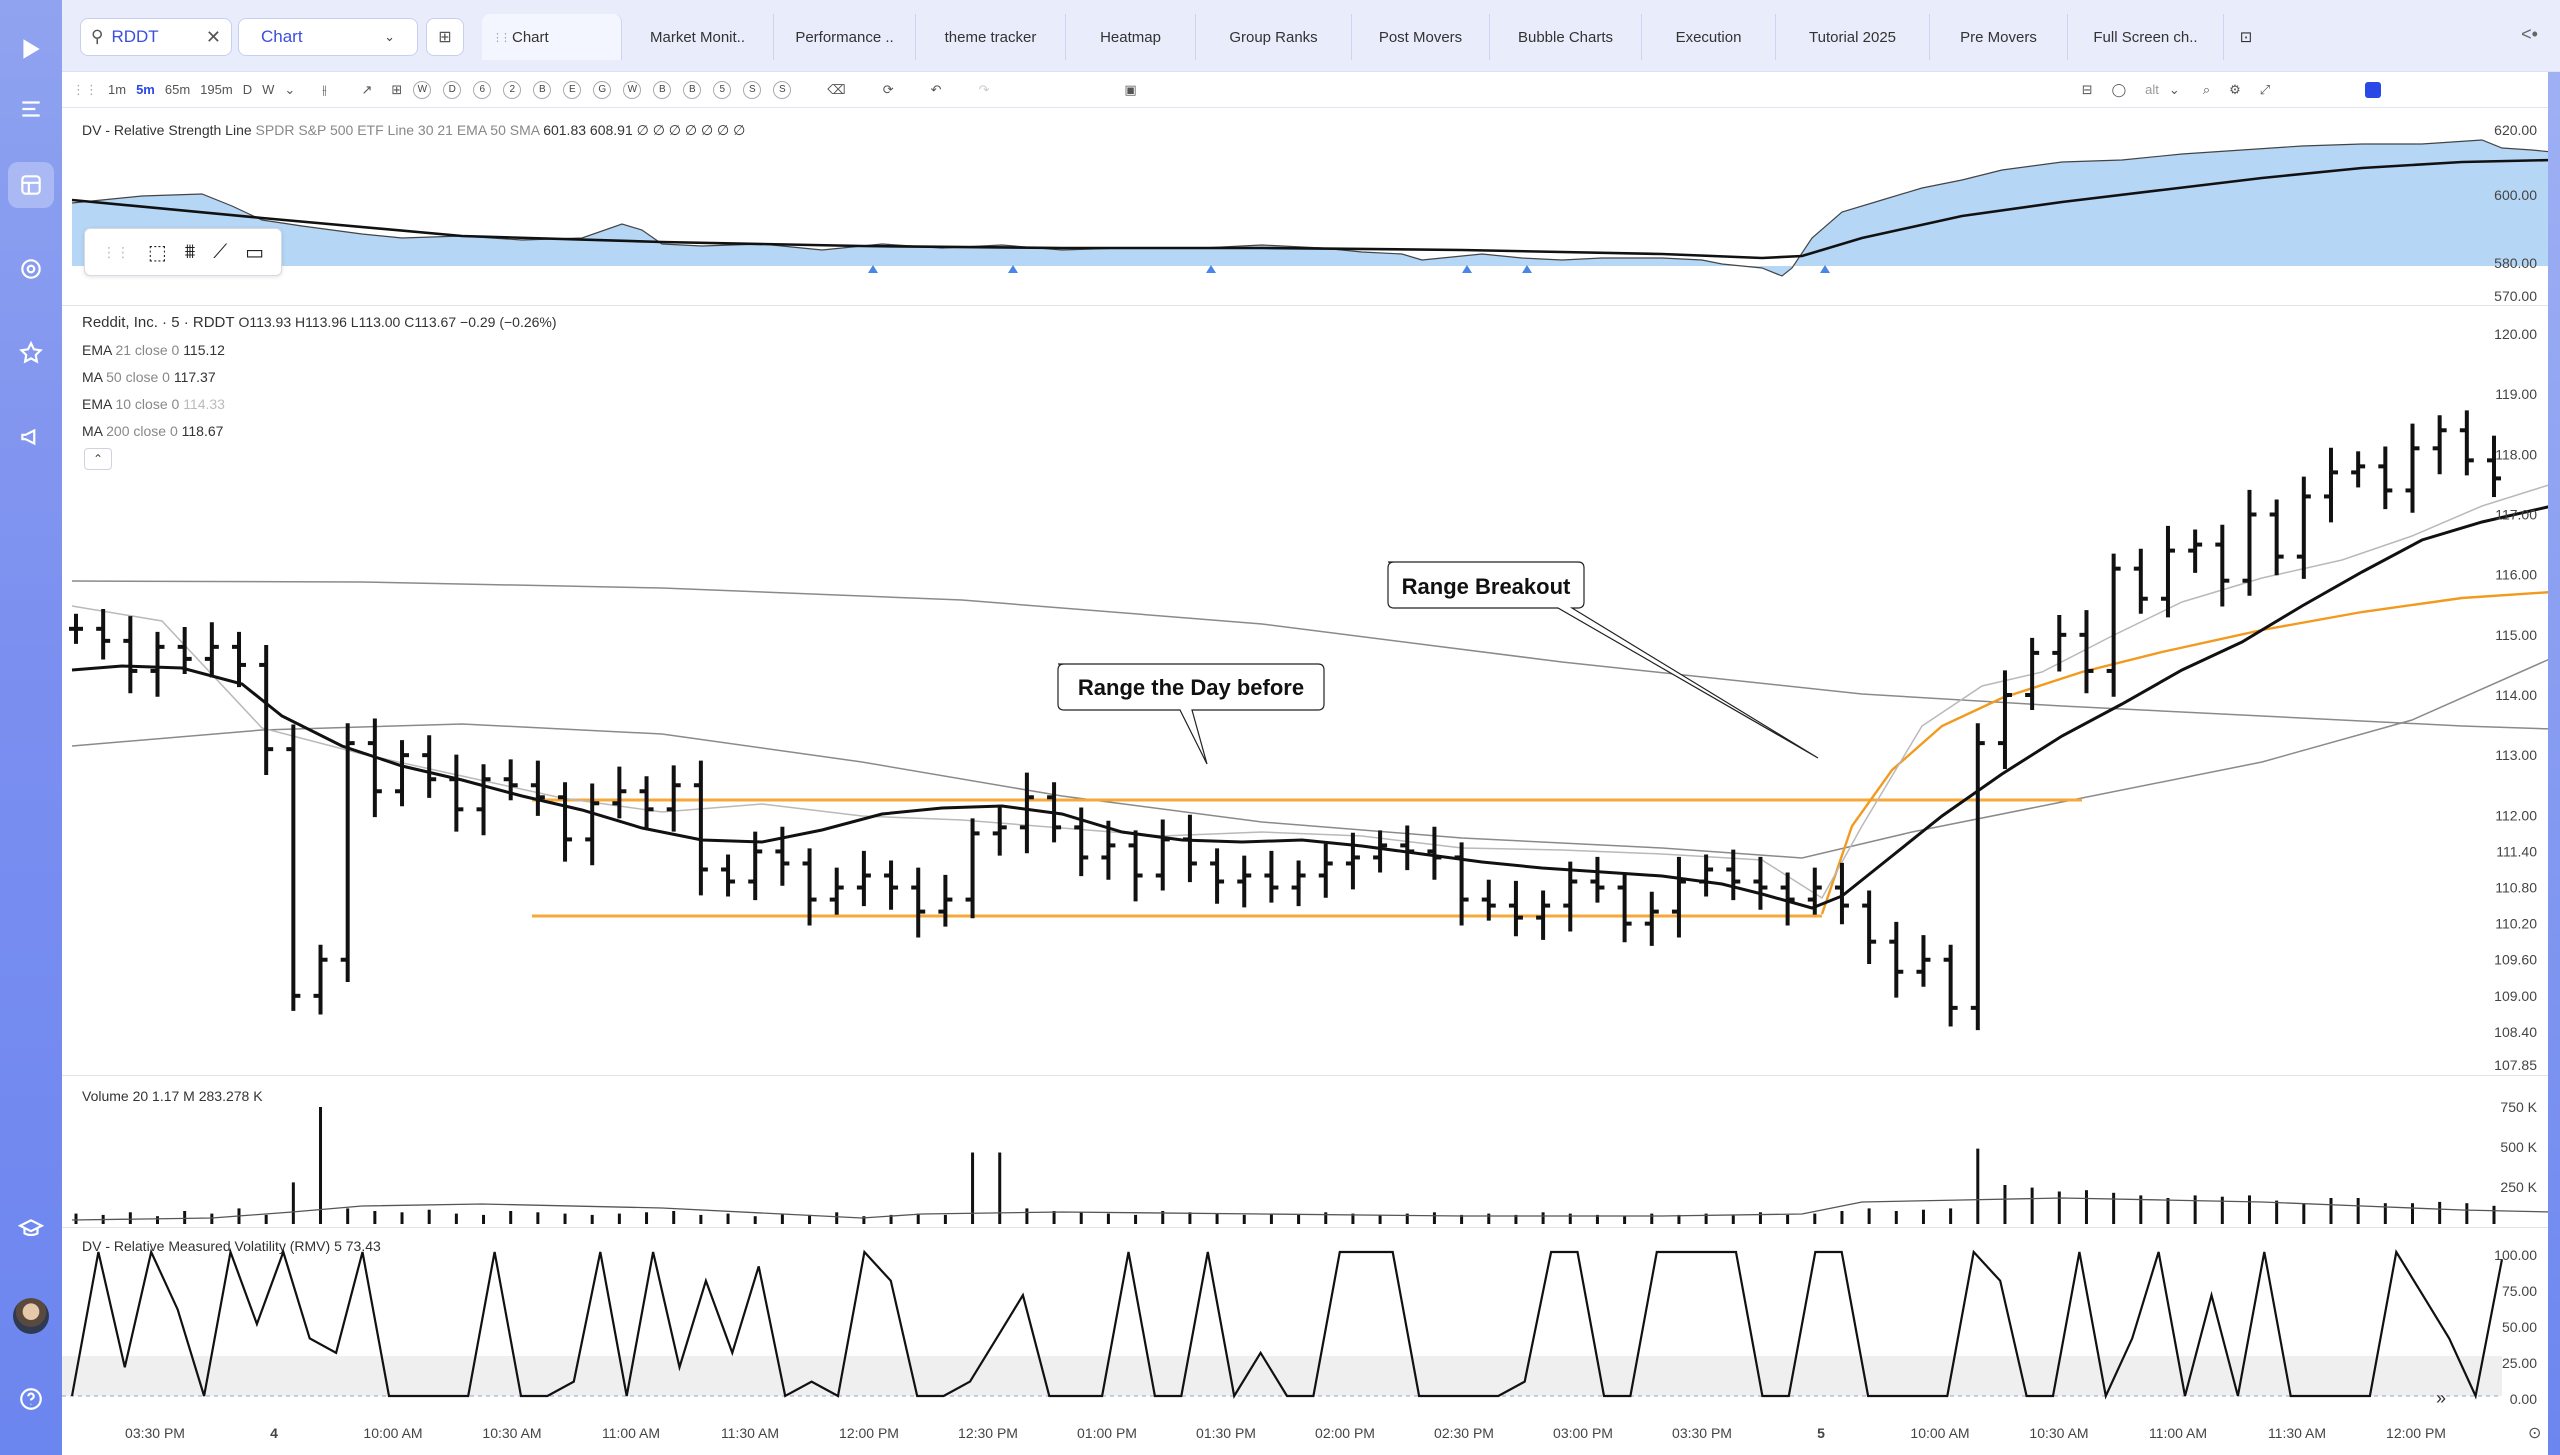 This screenshot has width=2560, height=1455. What do you see at coordinates (2441, 1398) in the screenshot?
I see `scroll-right-icon: »` at bounding box center [2441, 1398].